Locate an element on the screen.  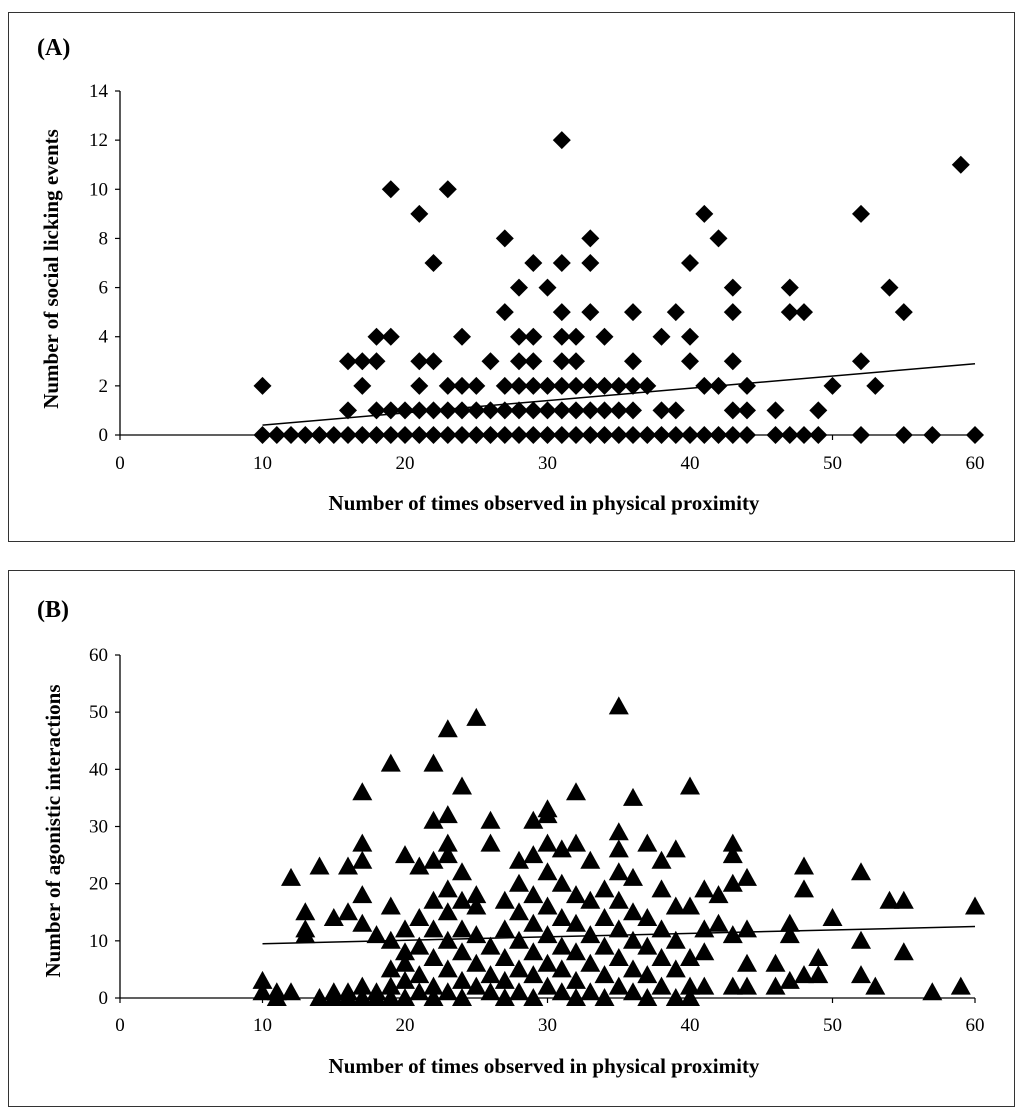
x-tick-label: 60 is located at coordinates (975, 463).